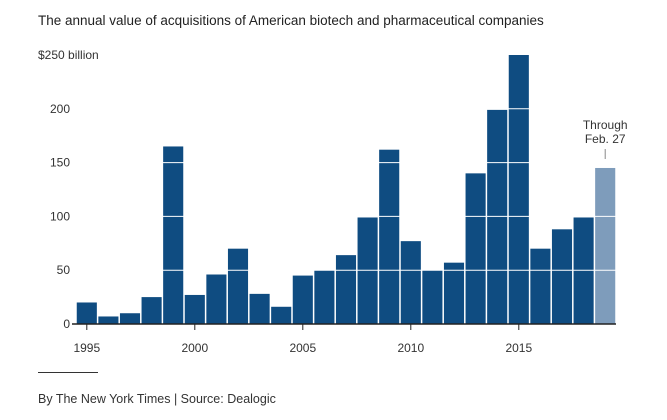  What do you see at coordinates (151, 310) in the screenshot?
I see `bar-1998` at bounding box center [151, 310].